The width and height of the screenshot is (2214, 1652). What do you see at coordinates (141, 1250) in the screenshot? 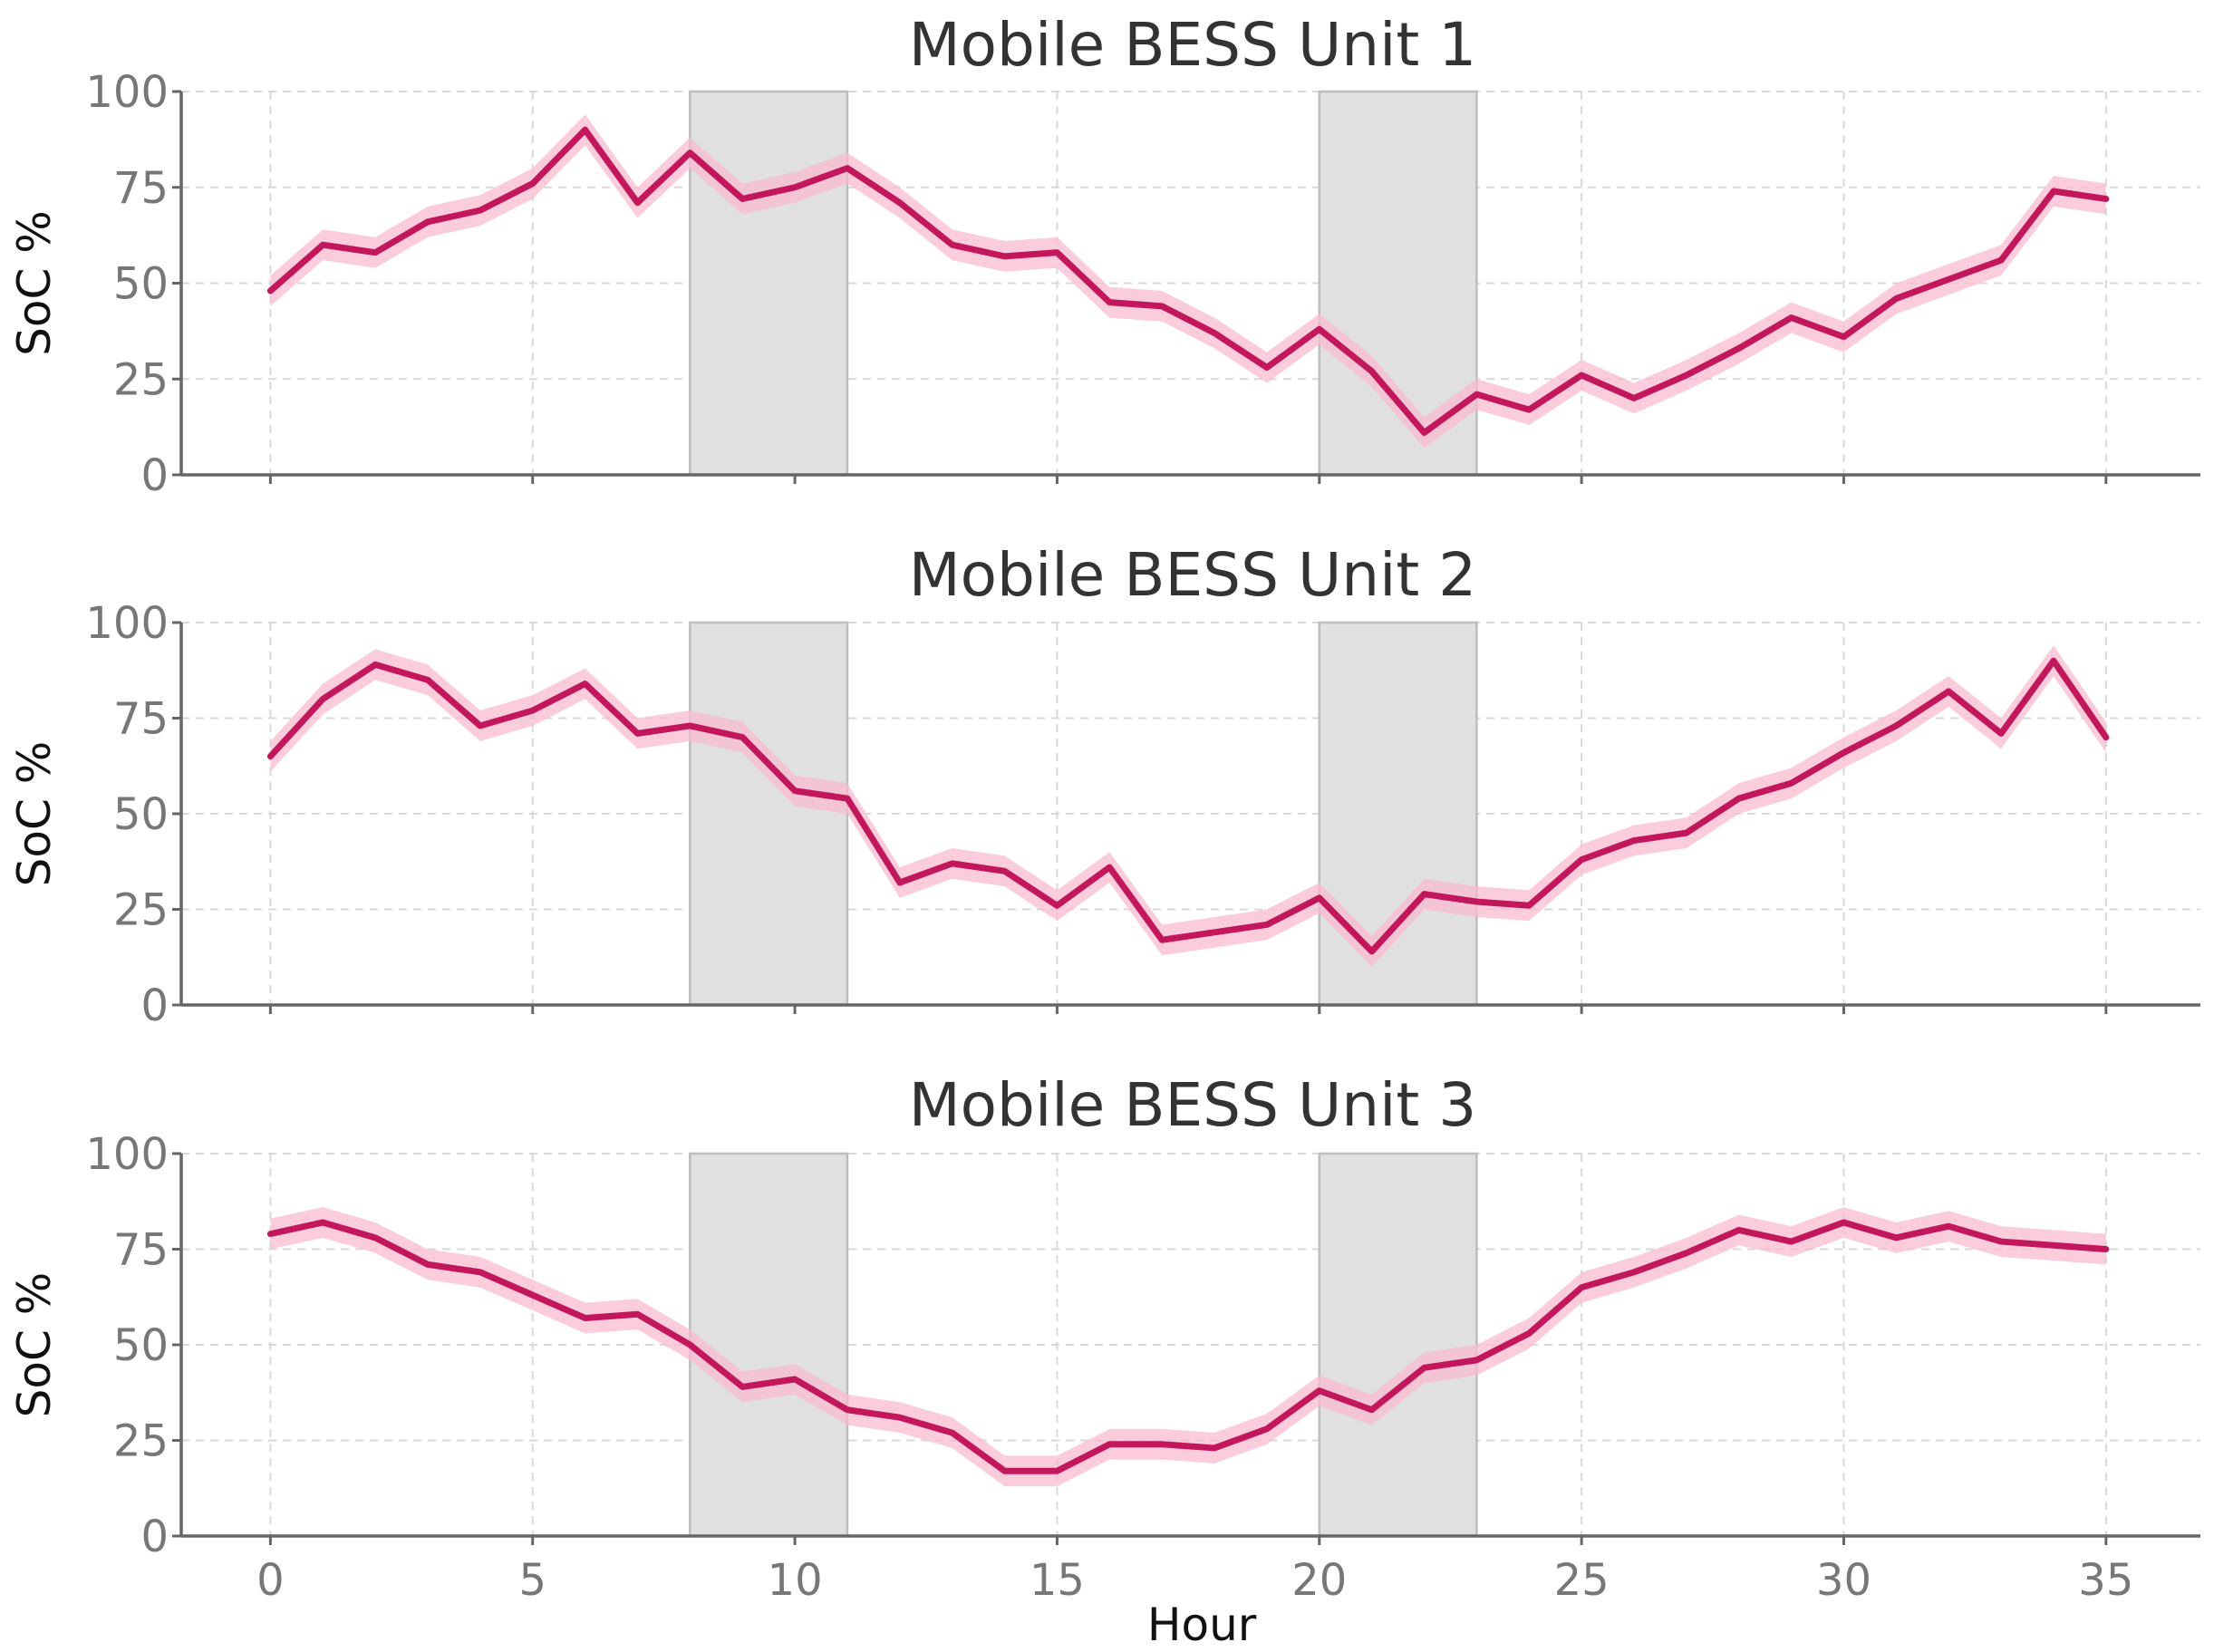
I see `y-tick-label: 75` at bounding box center [141, 1250].